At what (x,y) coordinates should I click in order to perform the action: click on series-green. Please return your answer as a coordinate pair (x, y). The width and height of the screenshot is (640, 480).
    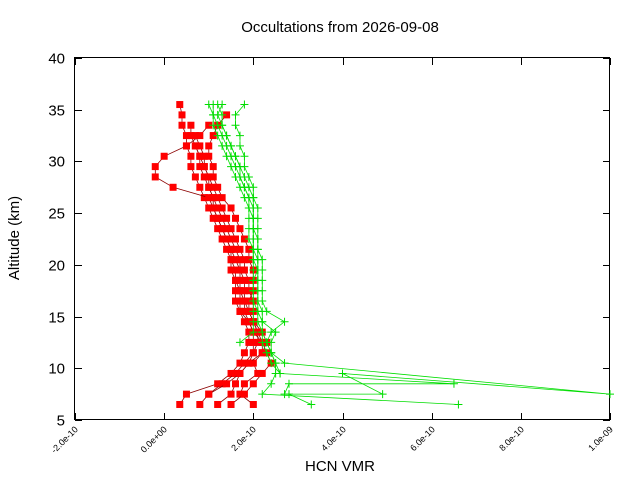
    Looking at the image, I should click on (237, 223).